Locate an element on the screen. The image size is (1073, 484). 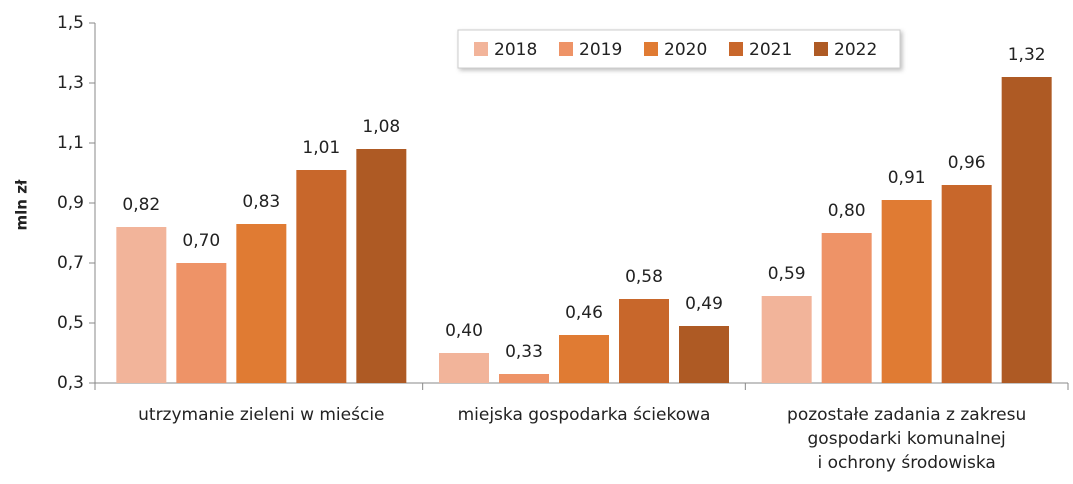
y-tick-label: 1,1 is located at coordinates (70, 143).